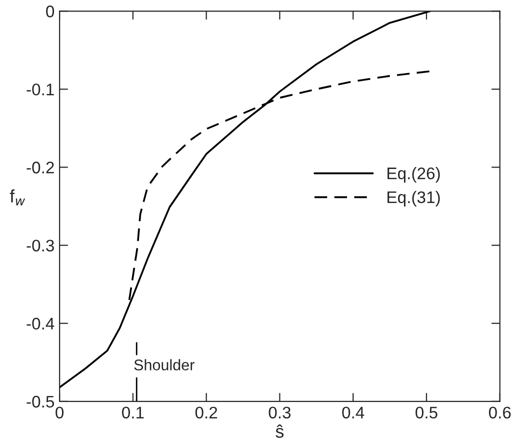  What do you see at coordinates (164, 364) in the screenshot?
I see `annotation: Shoulder` at bounding box center [164, 364].